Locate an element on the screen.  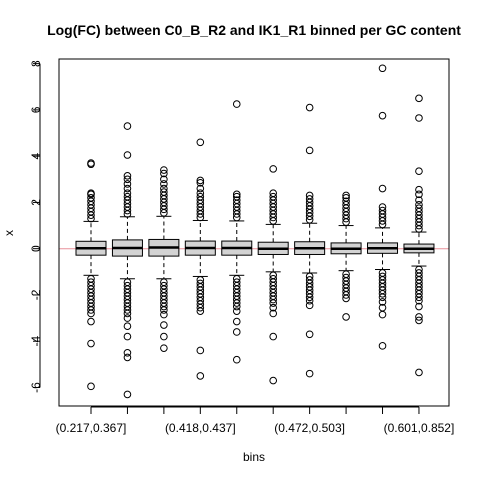
x-axis-label: bins is located at coordinates (254, 457).